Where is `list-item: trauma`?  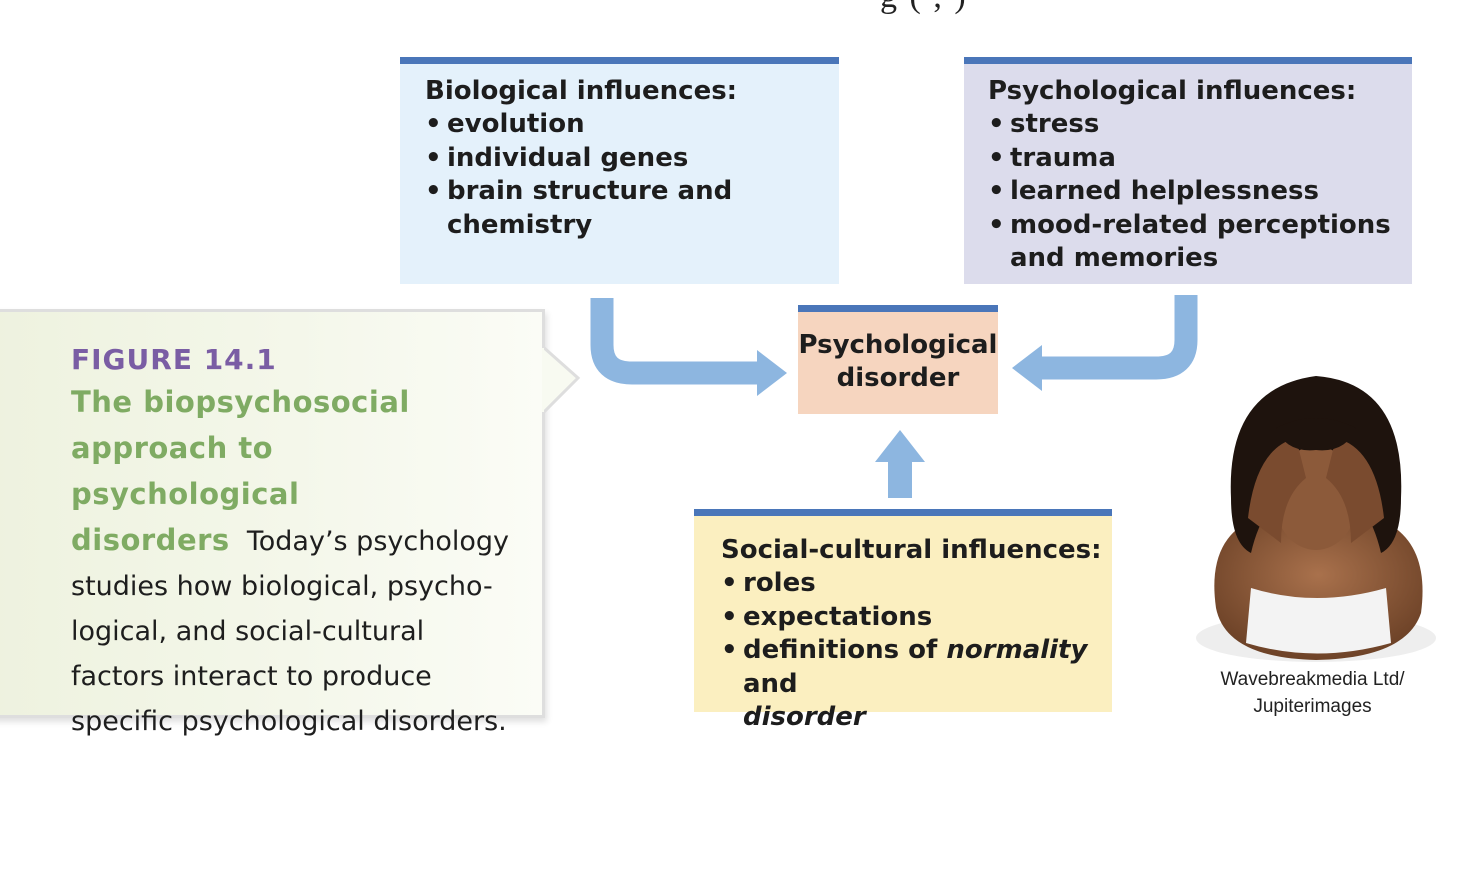
list-item: trauma is located at coordinates (1200, 159).